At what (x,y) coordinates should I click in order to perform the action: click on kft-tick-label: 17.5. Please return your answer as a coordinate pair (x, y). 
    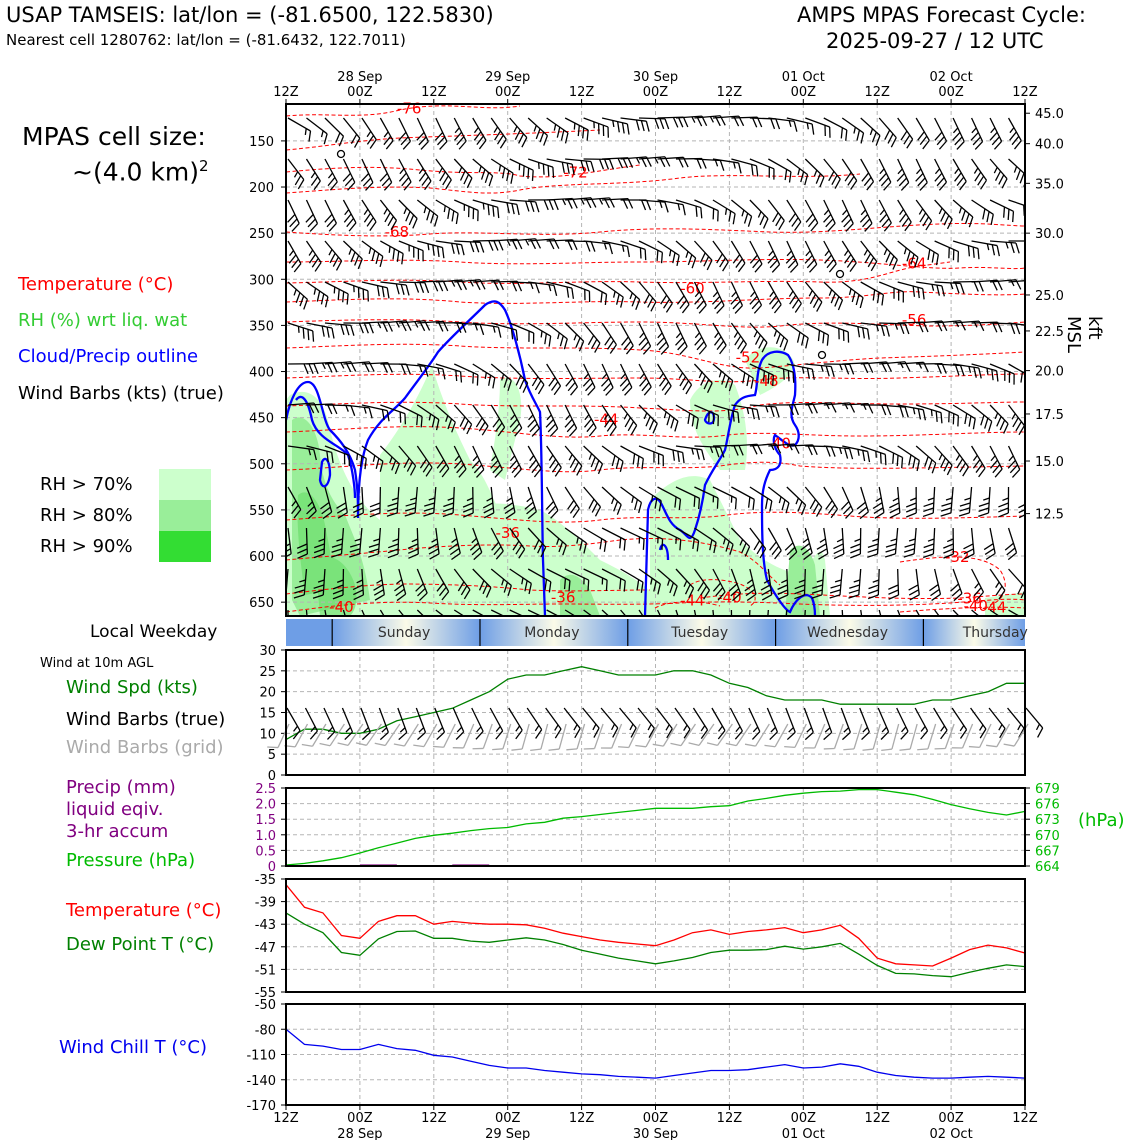
    Looking at the image, I should click on (1049, 415).